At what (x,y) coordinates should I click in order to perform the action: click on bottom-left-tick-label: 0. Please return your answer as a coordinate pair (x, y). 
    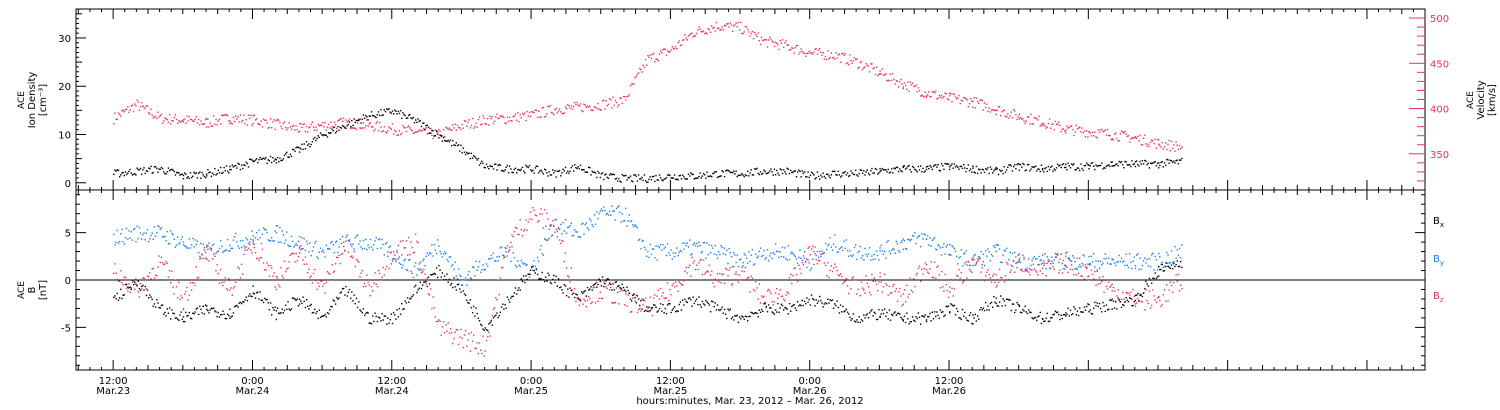
    Looking at the image, I should click on (68, 281).